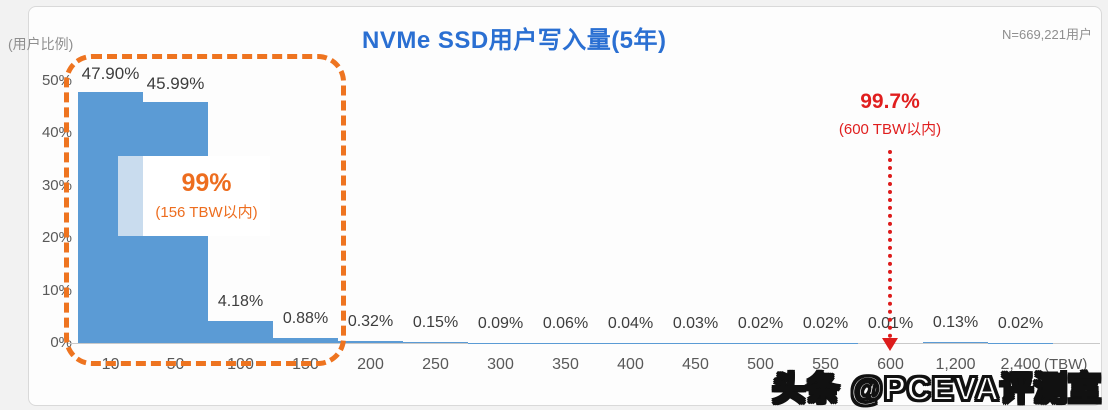 This screenshot has height=410, width=1108. I want to click on highlight-range-label: (156 TBW以内), so click(206, 213).